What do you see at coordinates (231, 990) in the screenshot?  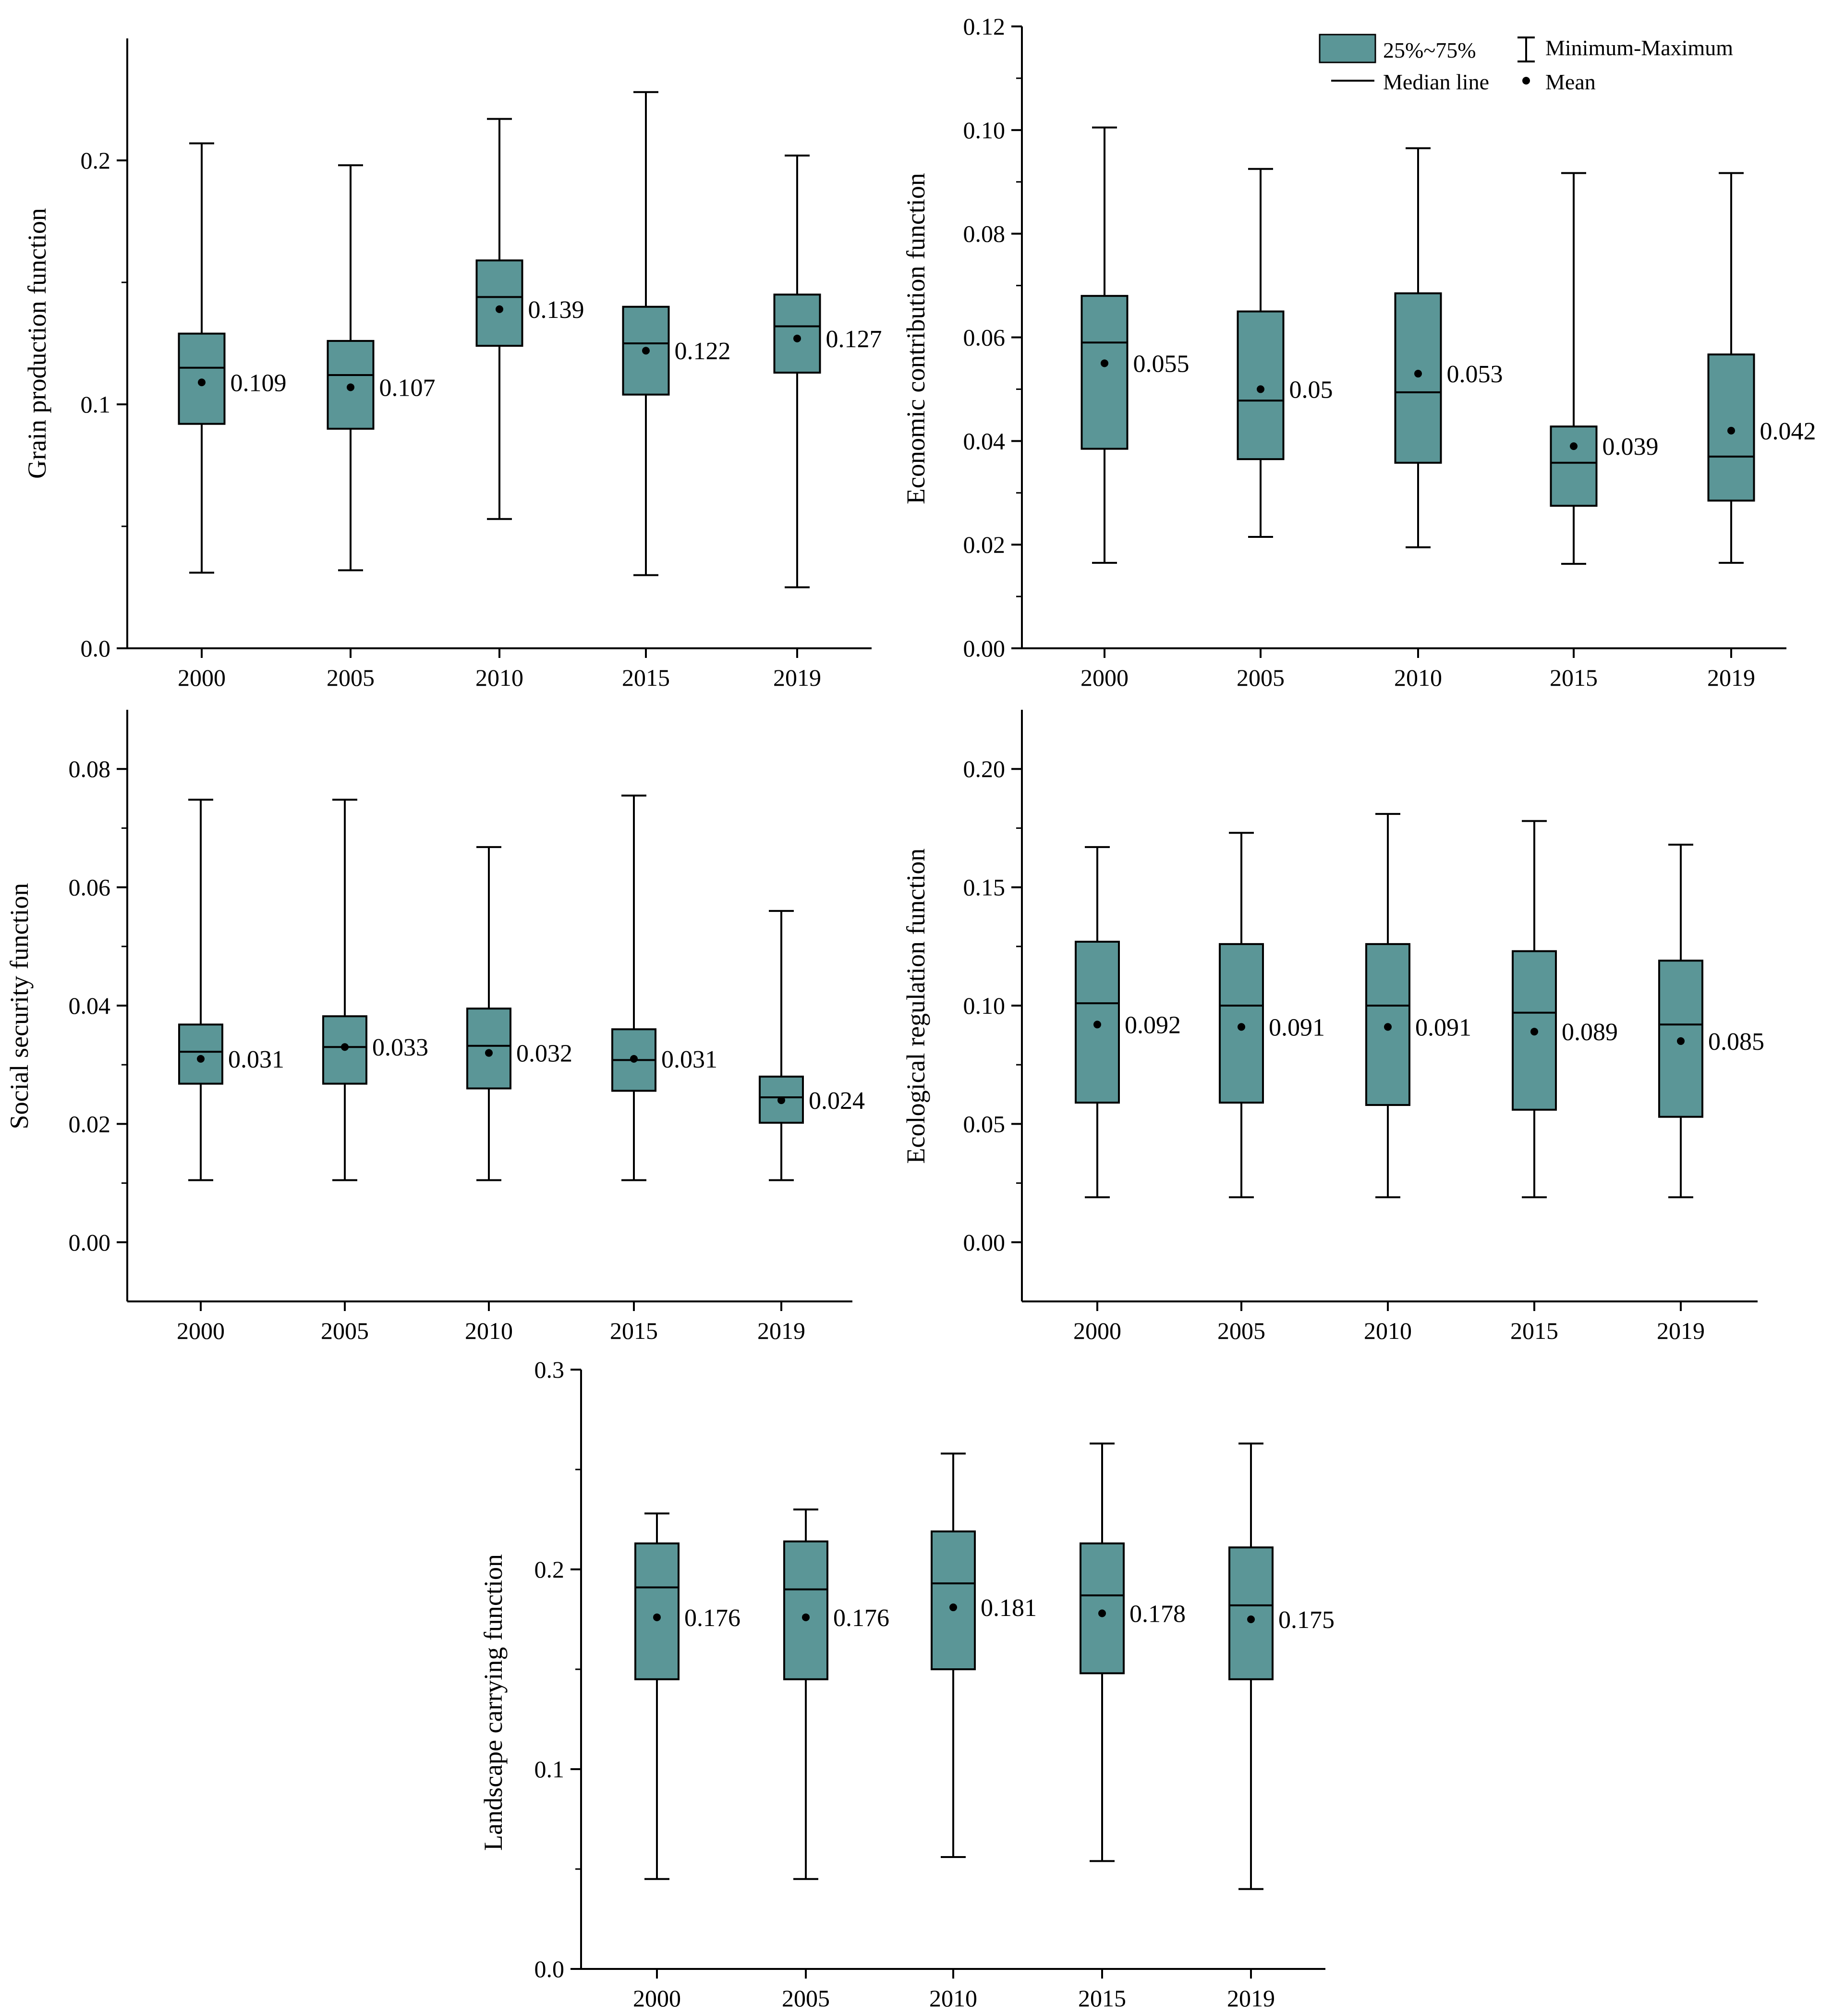 I see `box-2000: 0.031` at bounding box center [231, 990].